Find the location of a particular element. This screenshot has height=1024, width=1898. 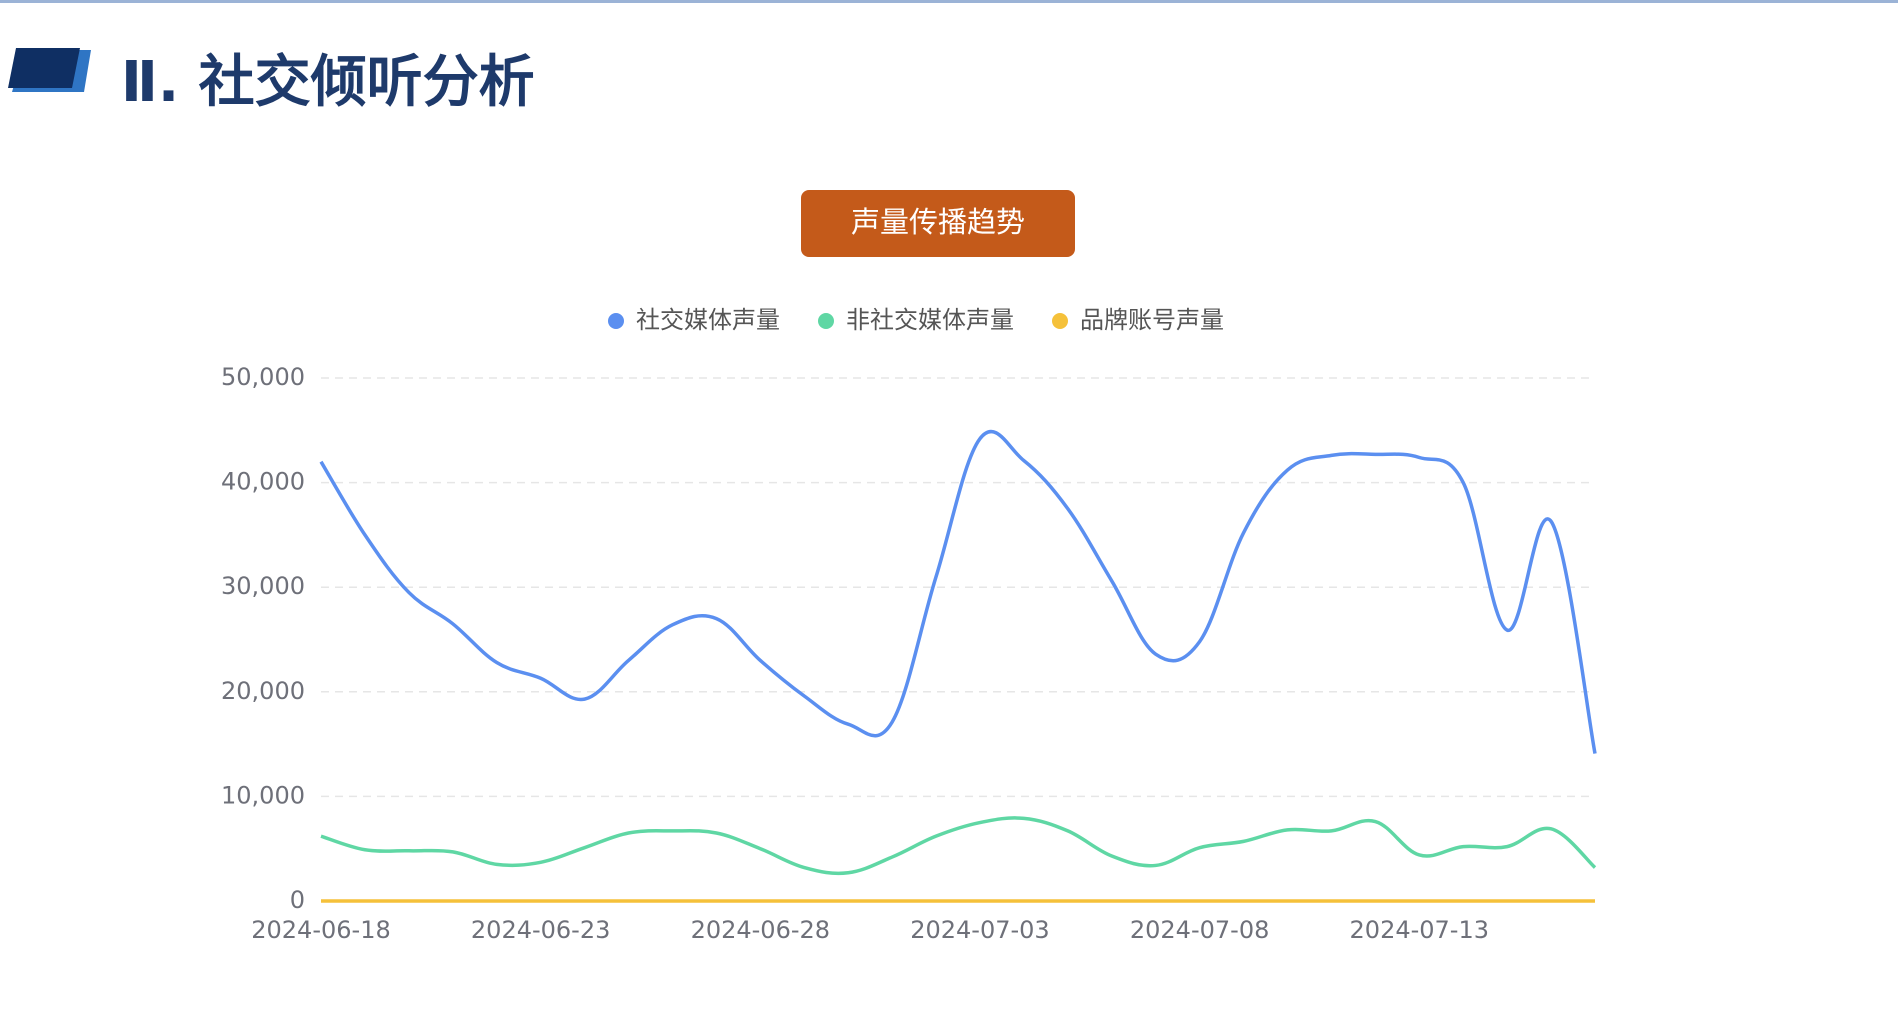

y-tick-label: 30,000 is located at coordinates (263, 586).